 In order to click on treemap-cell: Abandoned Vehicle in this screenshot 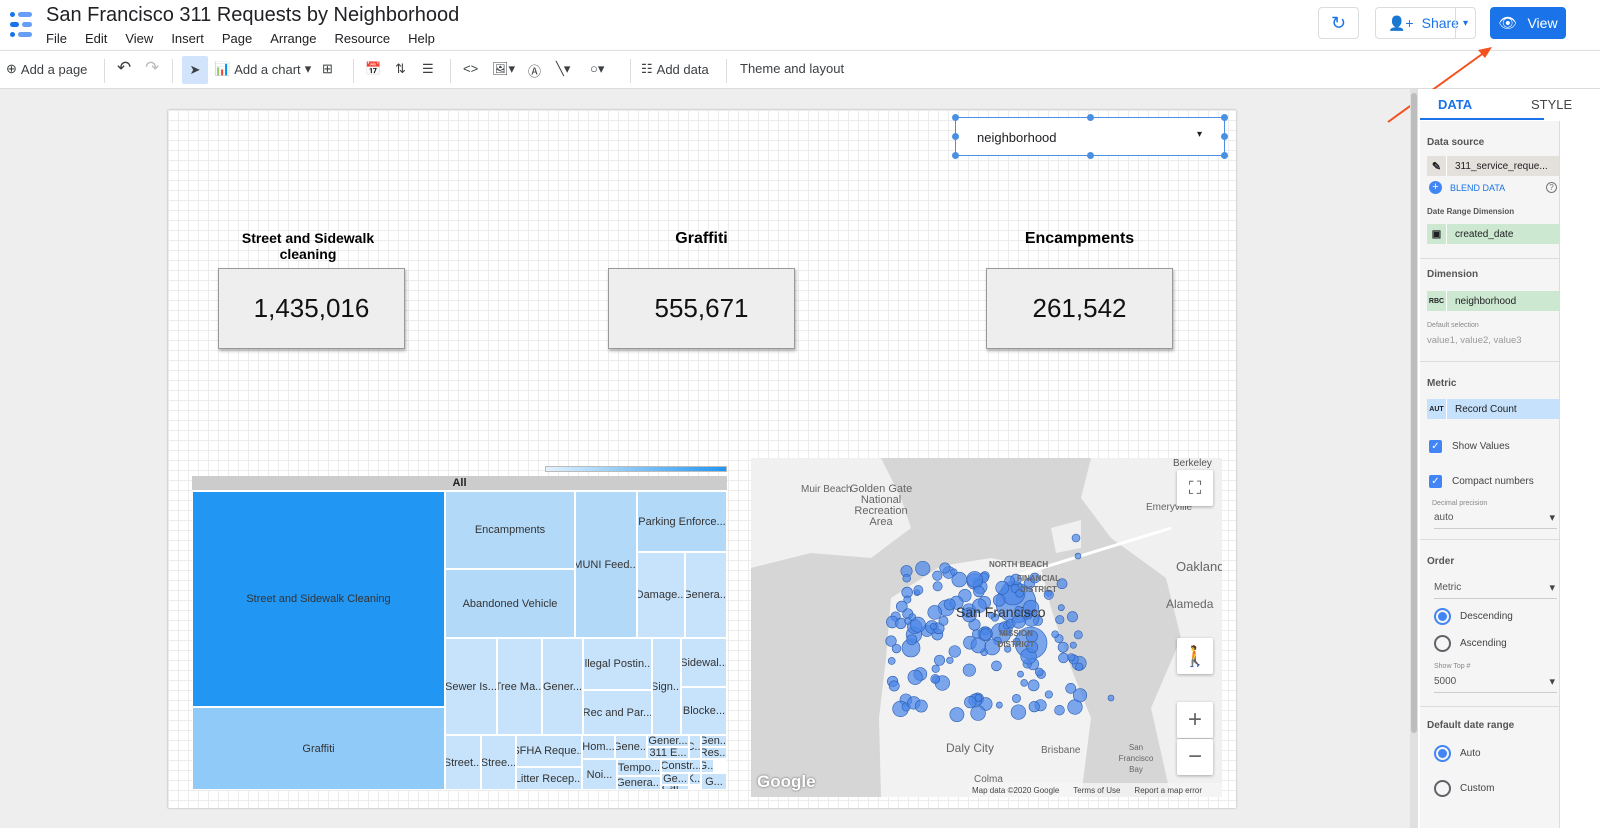, I will do `click(510, 603)`.